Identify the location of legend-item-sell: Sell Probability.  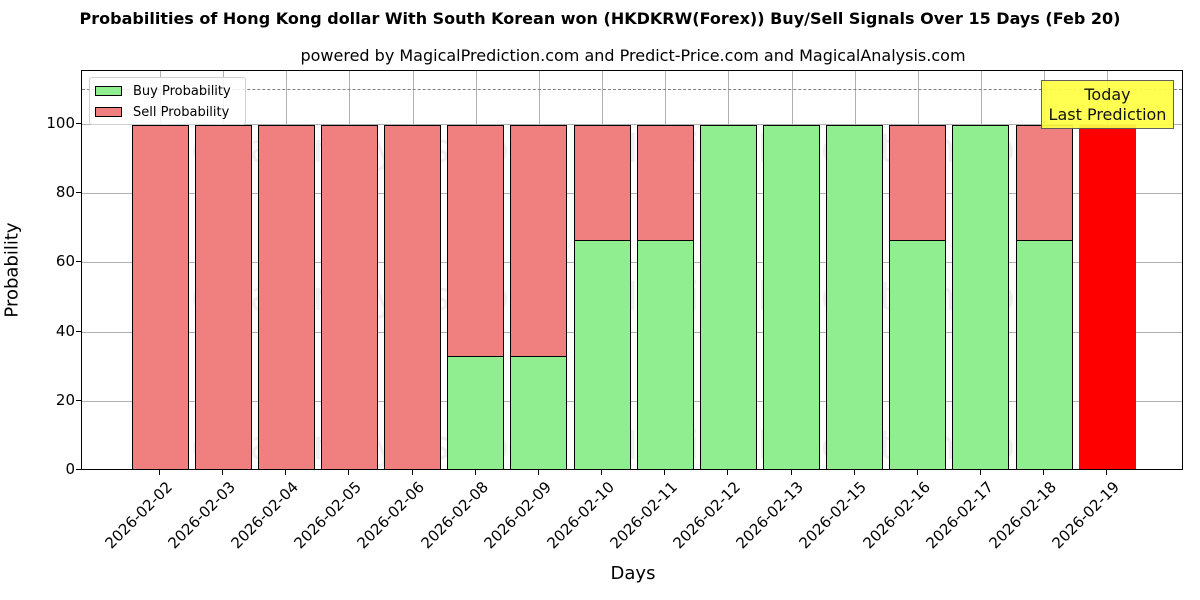
(162, 112).